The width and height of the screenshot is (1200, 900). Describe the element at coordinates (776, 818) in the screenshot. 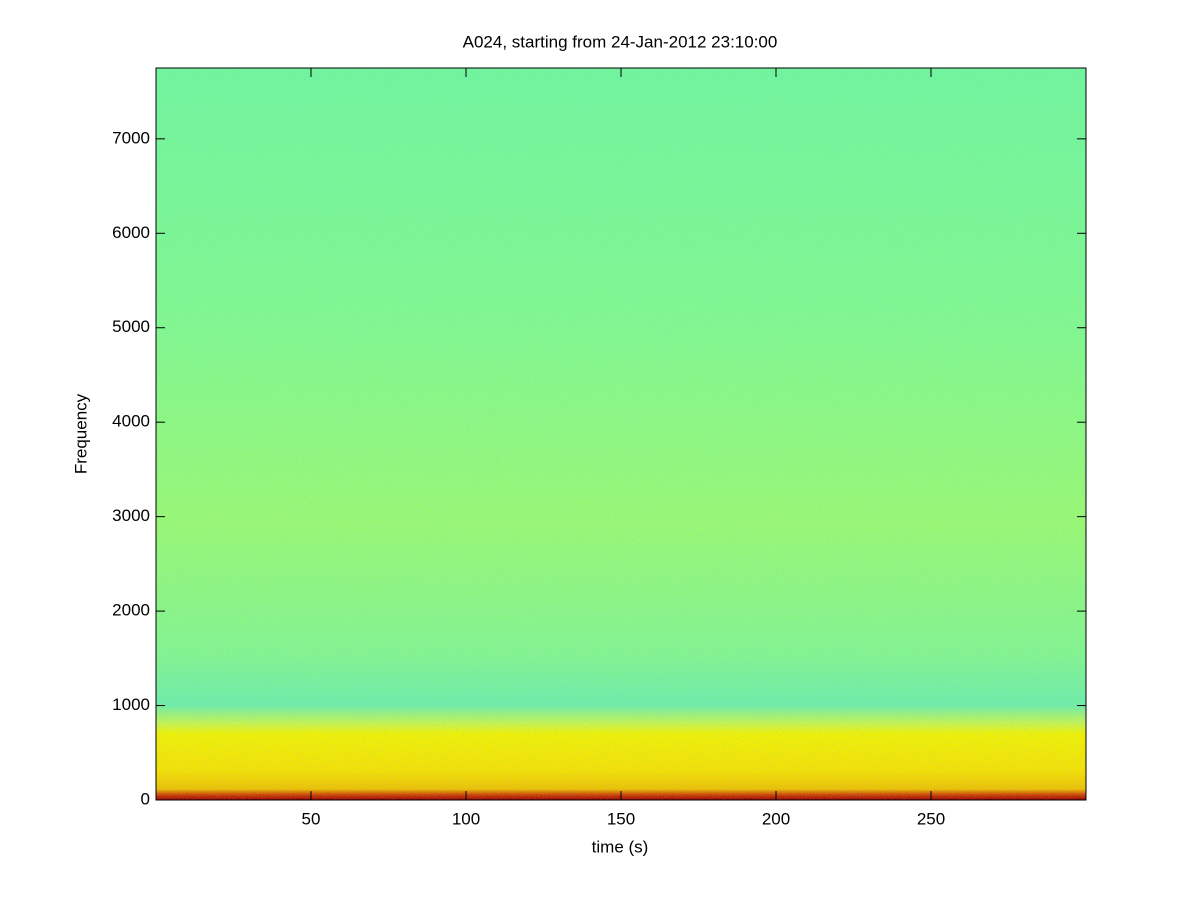

I see `x-tick-label: 200` at that location.